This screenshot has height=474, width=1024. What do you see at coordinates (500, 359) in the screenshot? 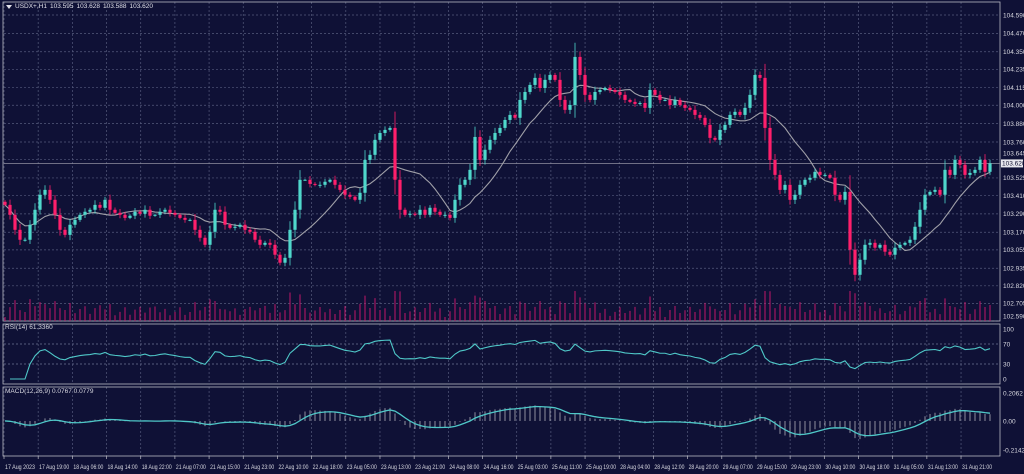
I see `rsi-line` at bounding box center [500, 359].